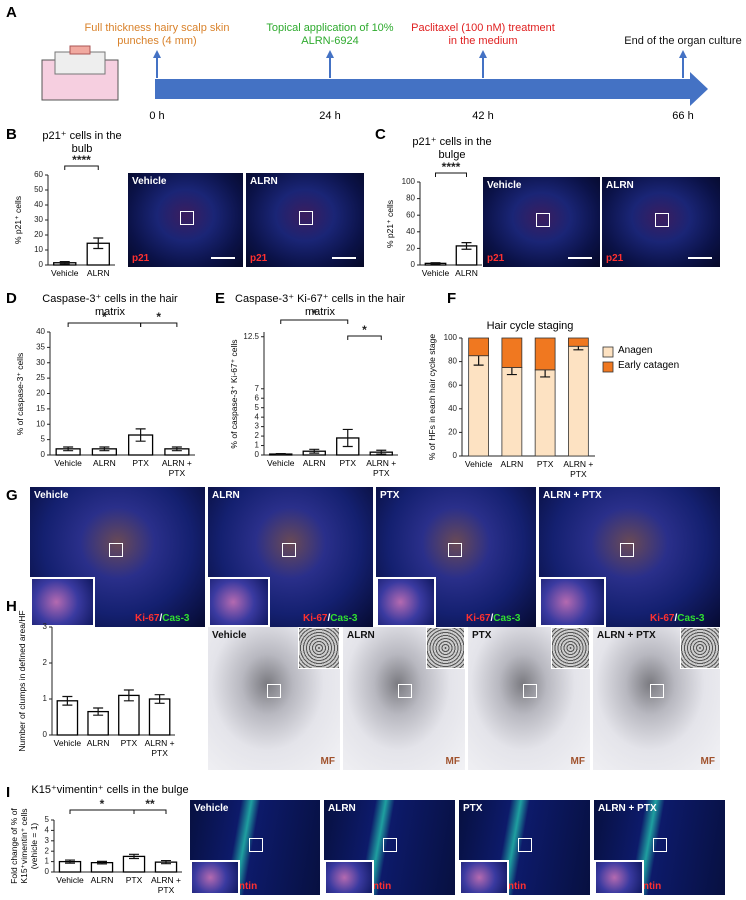 This screenshot has height=900, width=746. What do you see at coordinates (274, 698) in the screenshot?
I see `micrograph: Vehicle MF` at bounding box center [274, 698].